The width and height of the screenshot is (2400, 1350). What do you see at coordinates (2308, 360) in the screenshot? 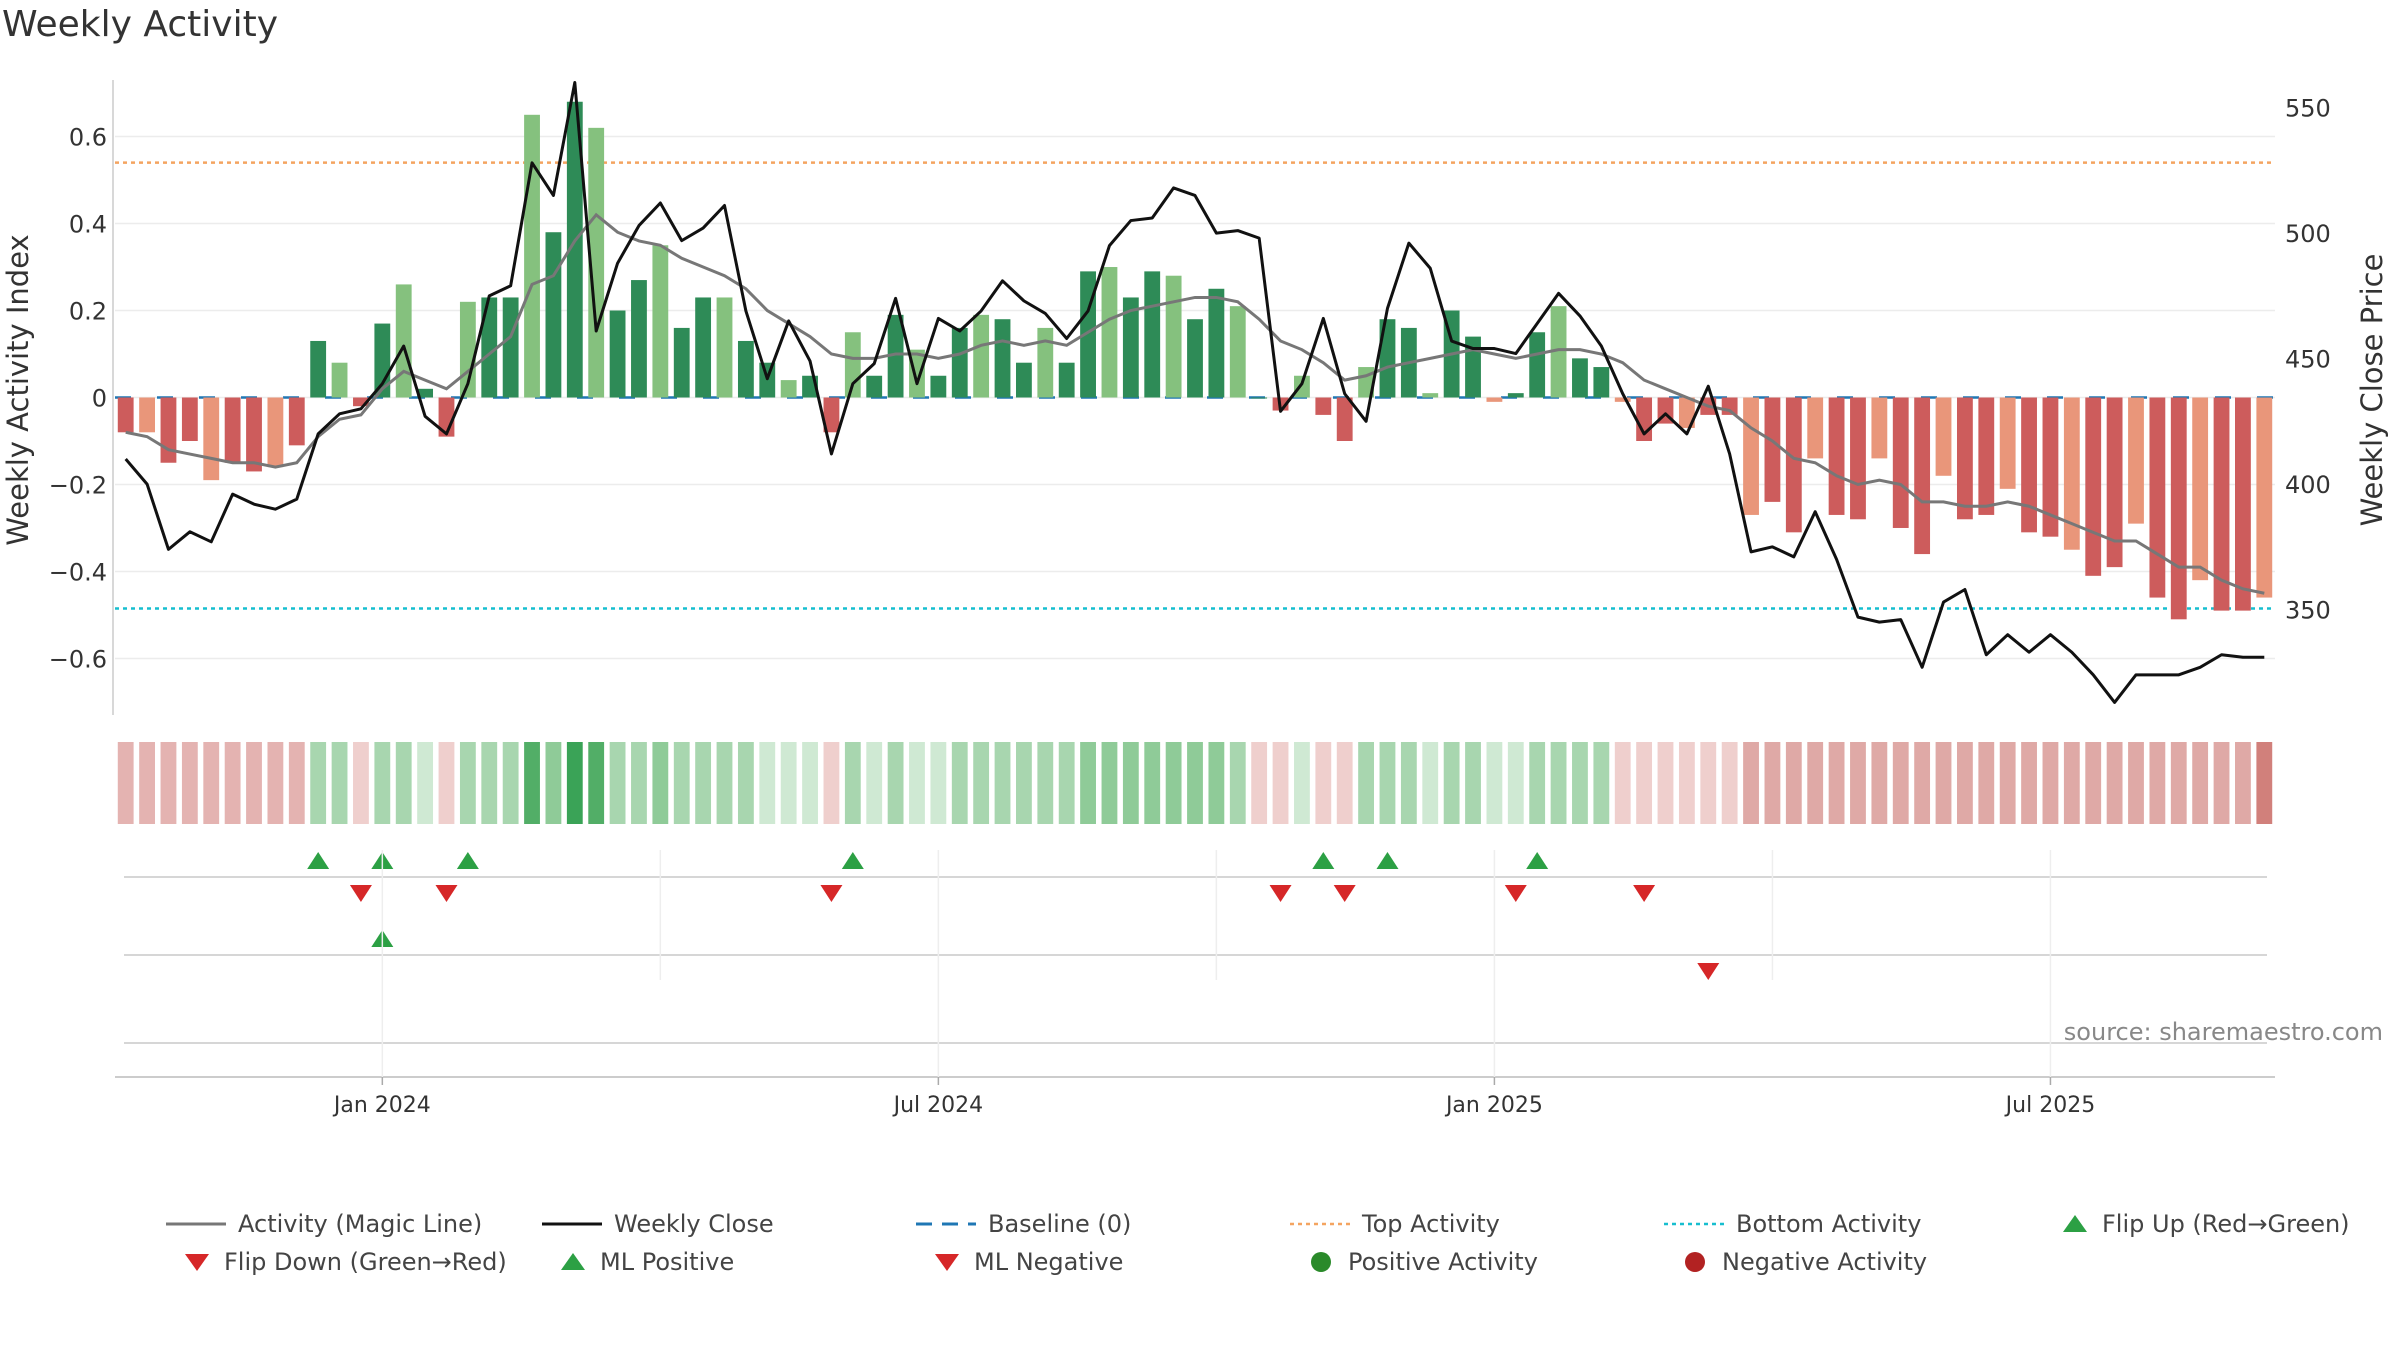
I see `y-tick-label-right: 450` at bounding box center [2308, 360].